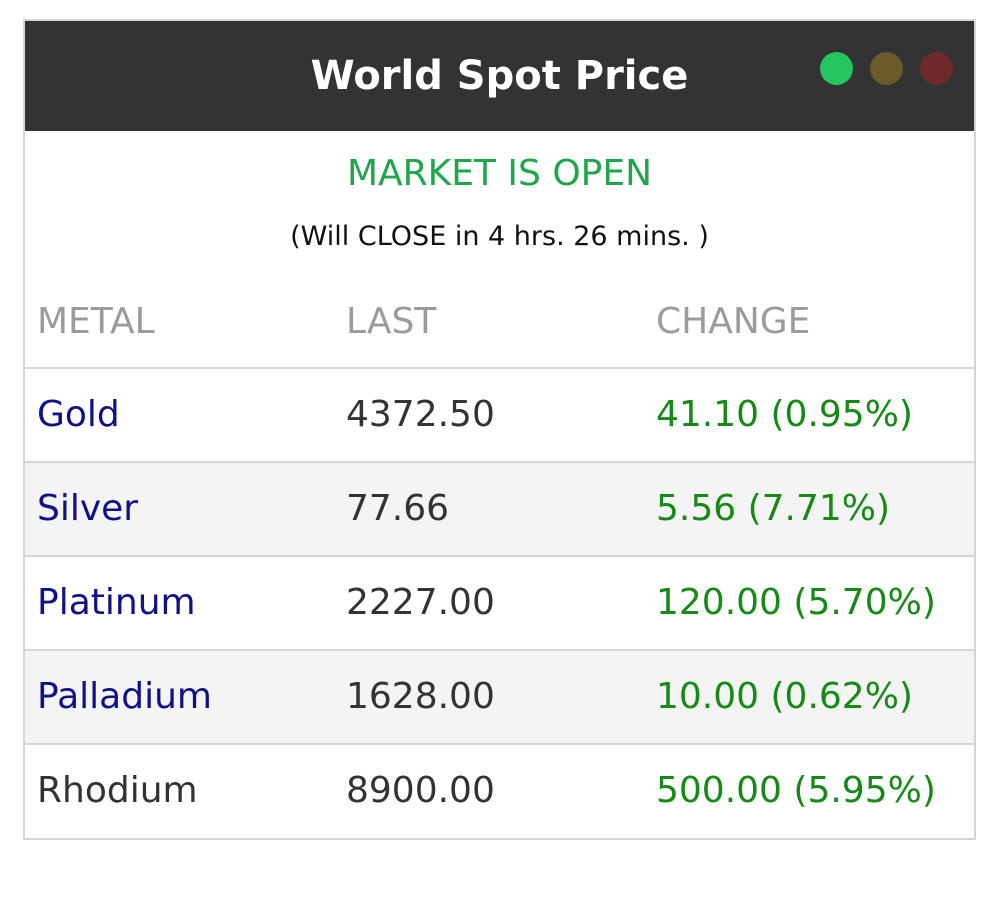 This screenshot has width=1000, height=900. Describe the element at coordinates (88, 508) in the screenshot. I see `metal-link-silver: Silver` at that location.